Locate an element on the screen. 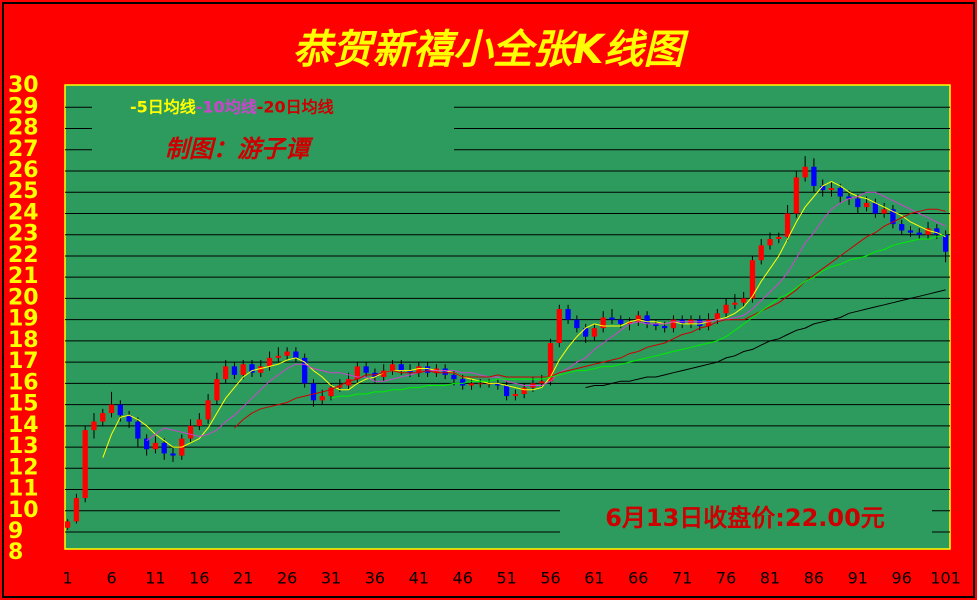  x-tick-label: 51 is located at coordinates (506, 578).